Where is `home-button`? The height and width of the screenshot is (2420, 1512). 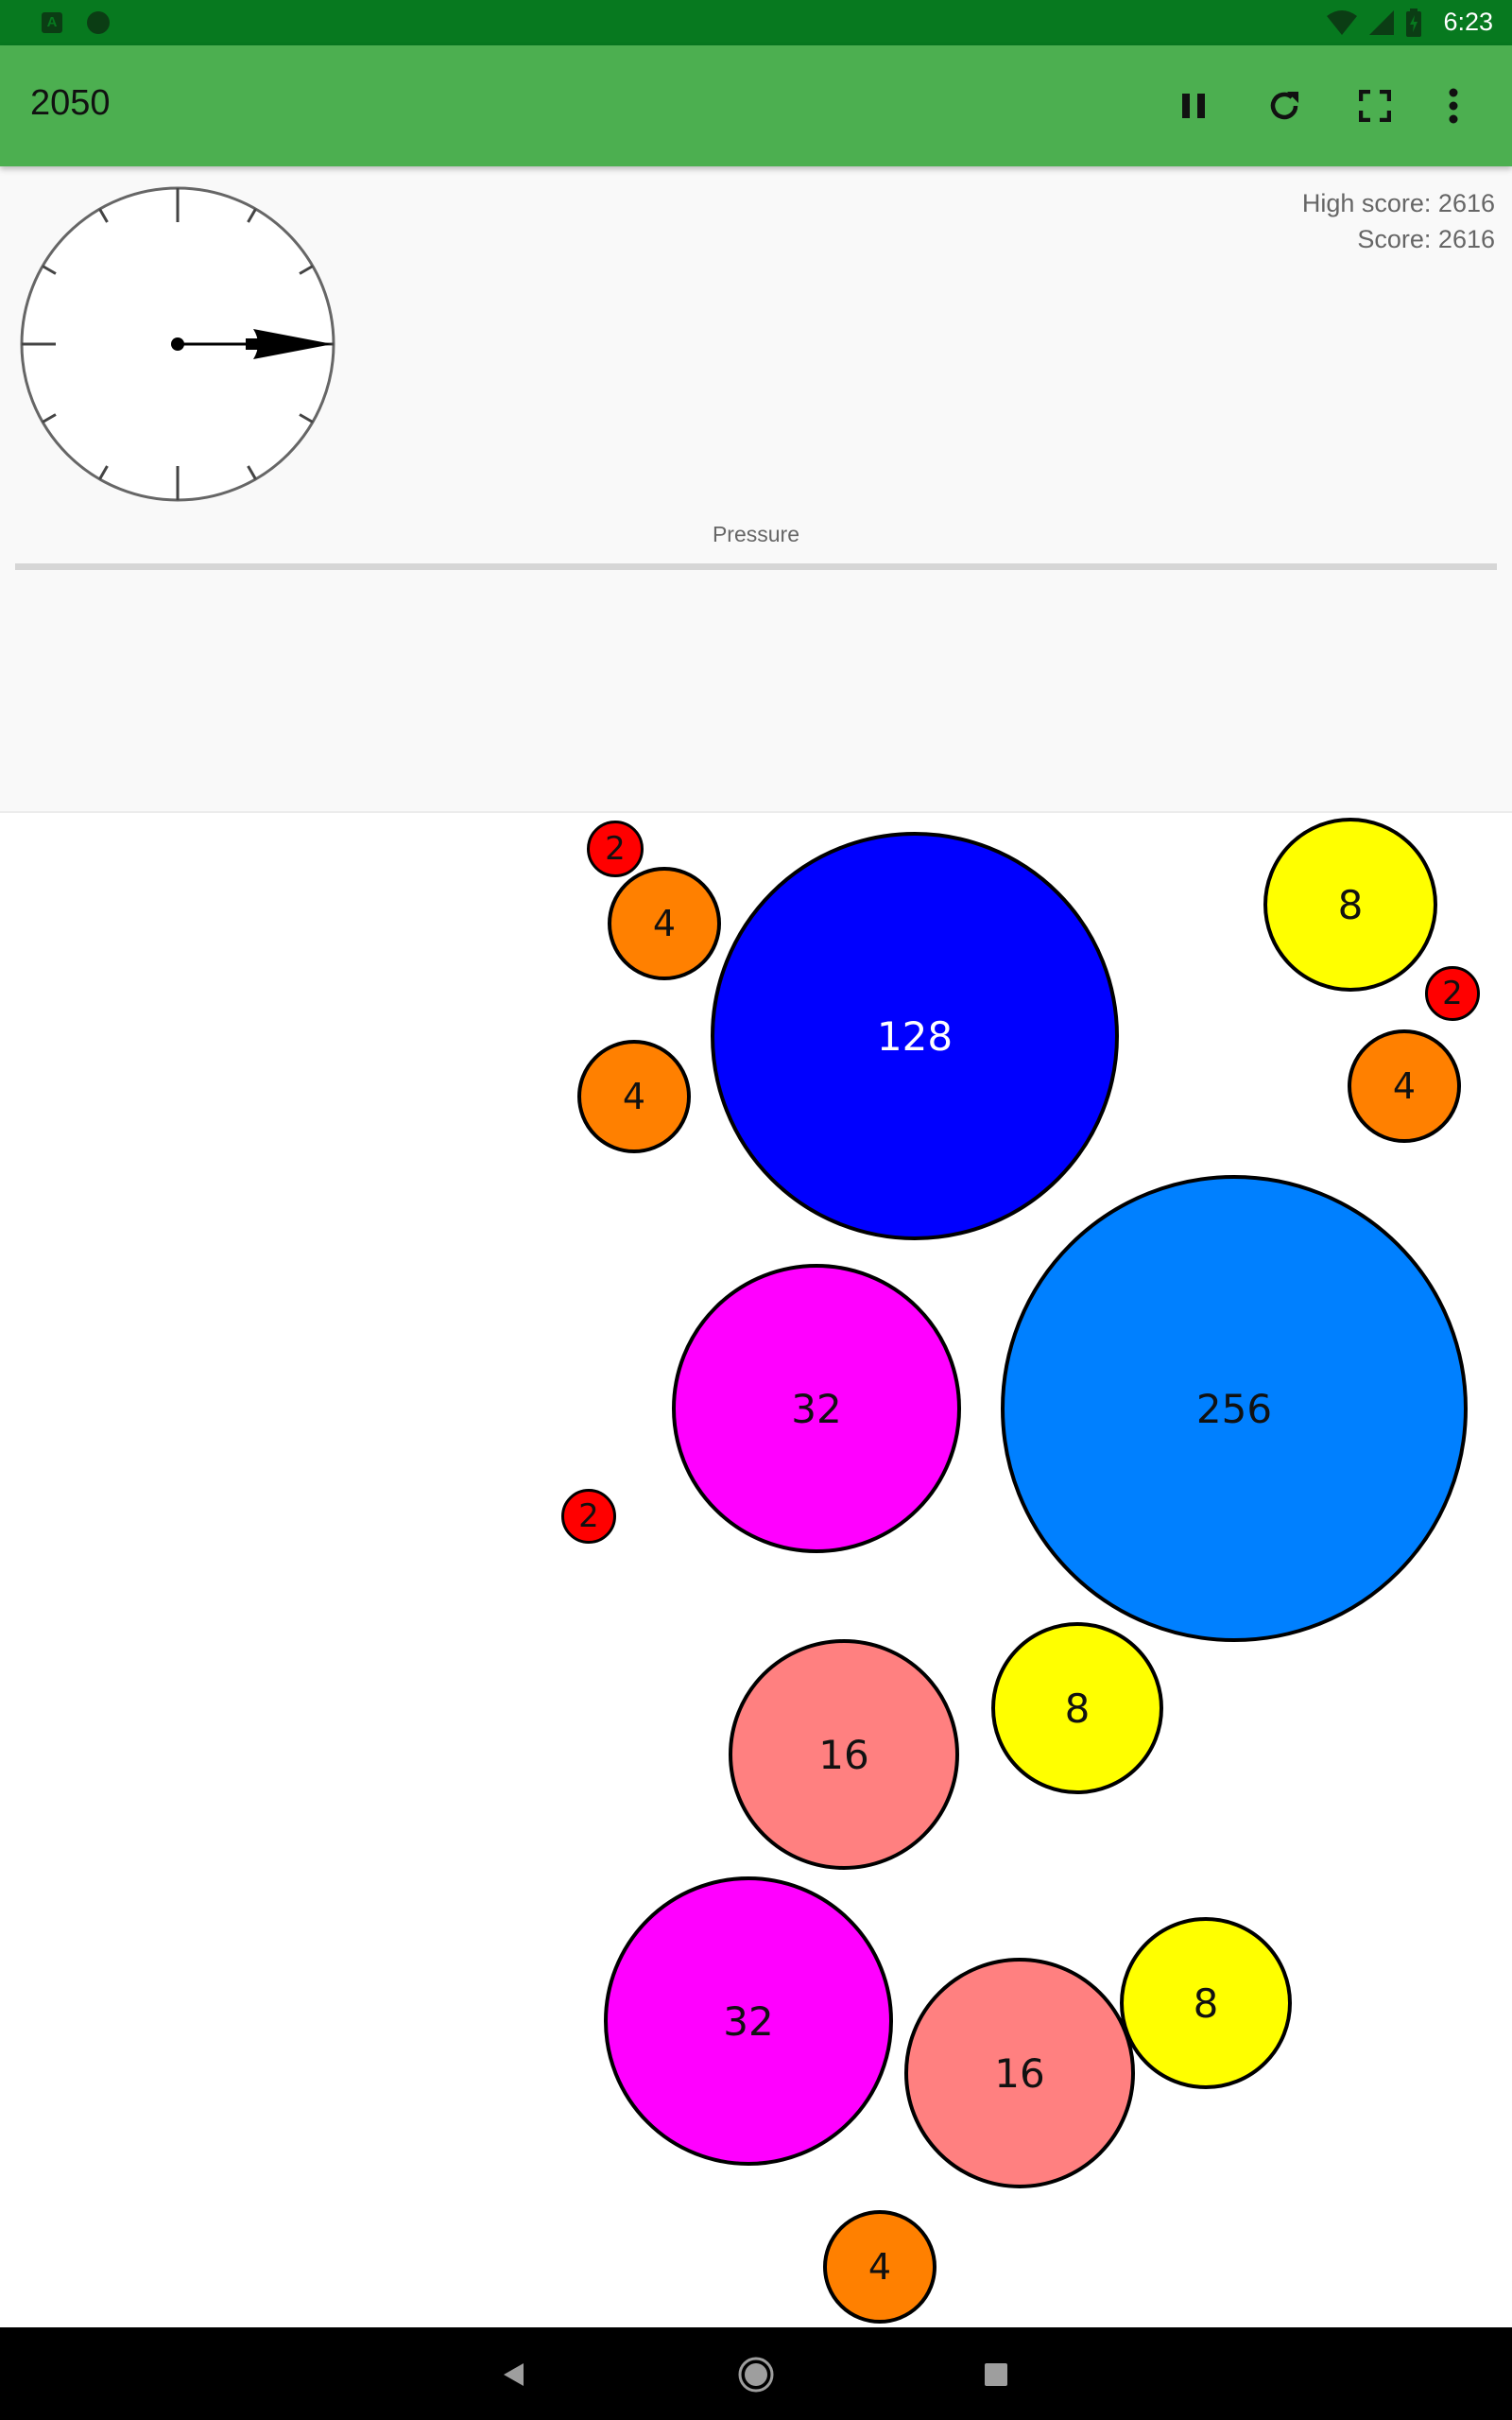
home-button is located at coordinates (756, 2374).